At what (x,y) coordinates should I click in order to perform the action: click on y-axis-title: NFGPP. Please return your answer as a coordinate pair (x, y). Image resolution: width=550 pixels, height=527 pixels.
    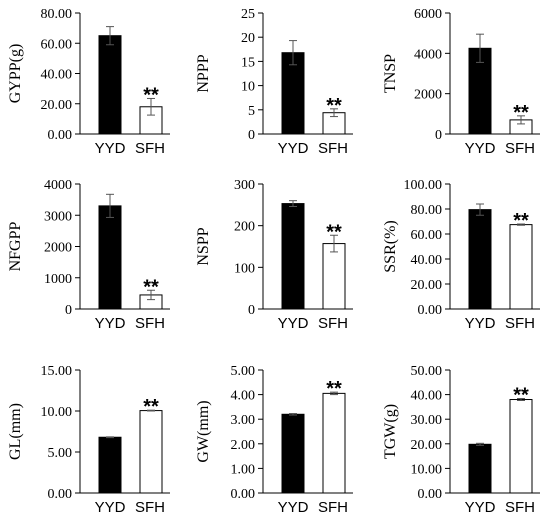
    Looking at the image, I should click on (15, 247).